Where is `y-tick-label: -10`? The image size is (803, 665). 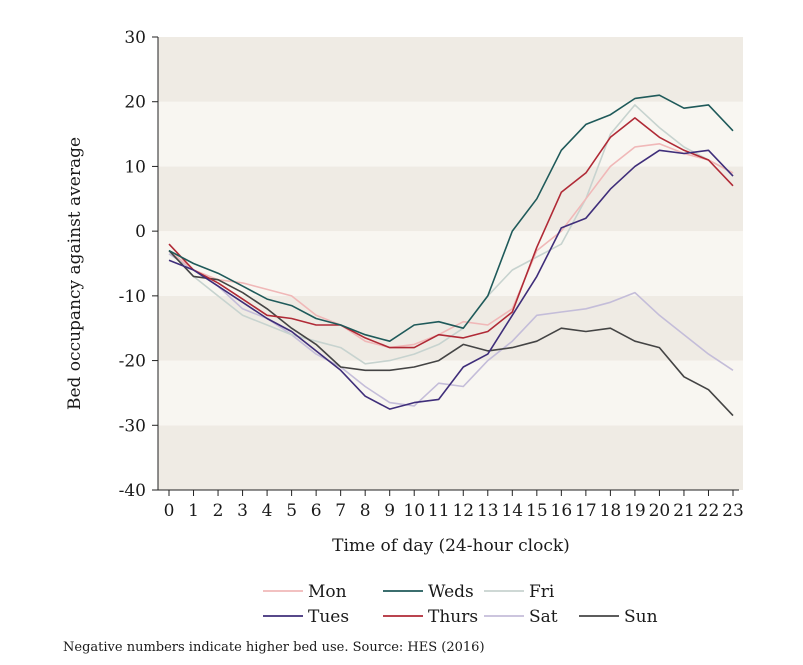
y-tick-label: -10 is located at coordinates (132, 297).